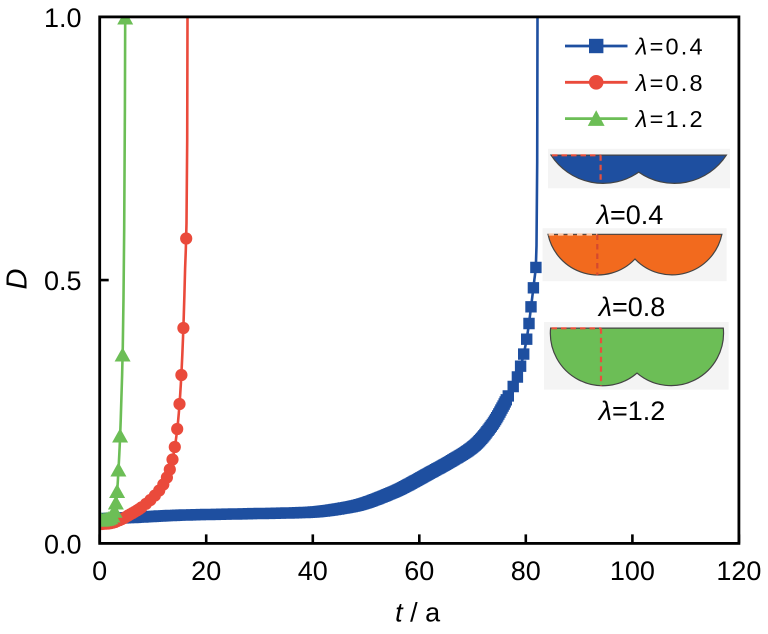 The width and height of the screenshot is (768, 634). What do you see at coordinates (63, 544) in the screenshot?
I see `svg-text: 0.0` at bounding box center [63, 544].